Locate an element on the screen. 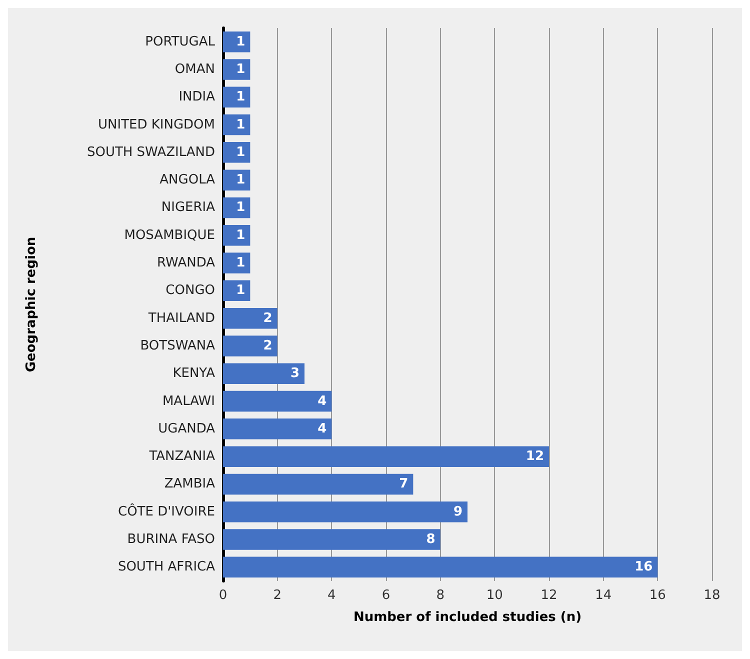  x-tick-label: 2 is located at coordinates (277, 595).